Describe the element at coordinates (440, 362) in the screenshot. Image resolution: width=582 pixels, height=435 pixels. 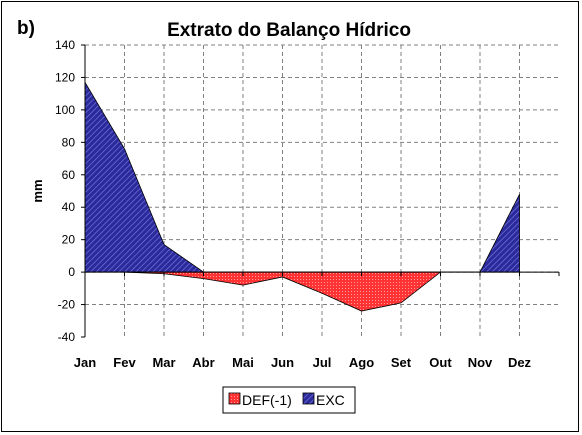
I see `x-tick-label: Out` at that location.